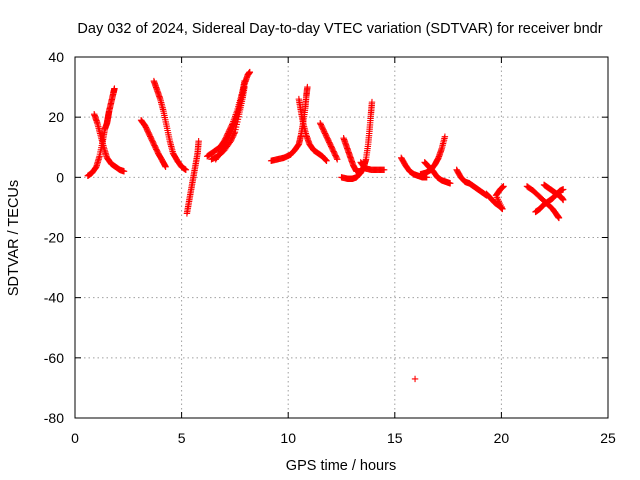 This screenshot has width=640, height=480. What do you see at coordinates (170, 125) in the screenshot?
I see `series-arc-2b` at bounding box center [170, 125].